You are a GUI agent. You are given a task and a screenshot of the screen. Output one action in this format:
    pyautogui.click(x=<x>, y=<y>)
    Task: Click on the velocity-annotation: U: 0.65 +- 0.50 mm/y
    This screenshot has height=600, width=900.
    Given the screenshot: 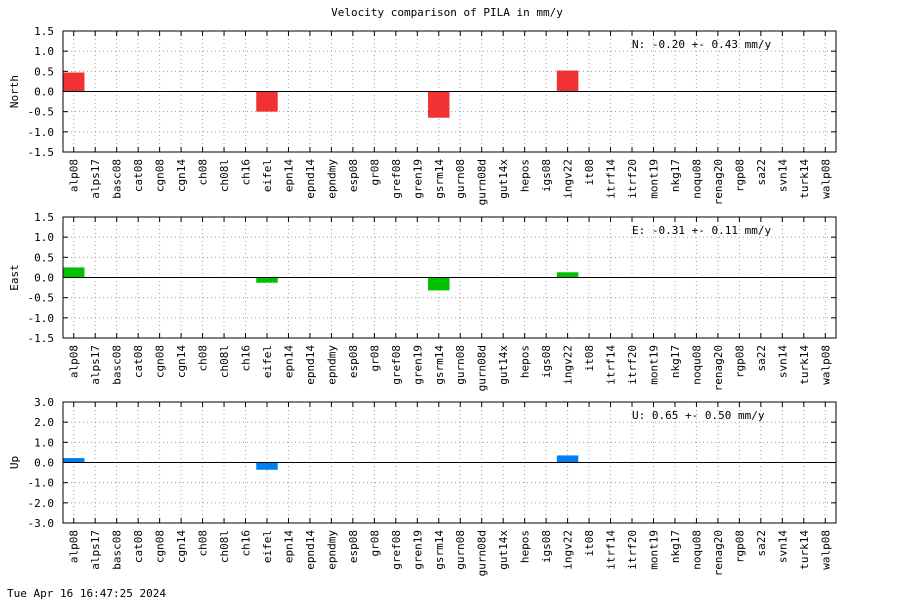 What is the action you would take?
    pyautogui.click(x=698, y=415)
    